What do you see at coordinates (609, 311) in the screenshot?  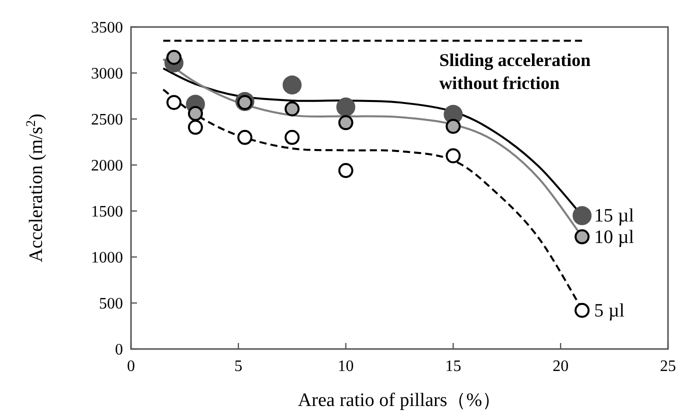 I see `series-label: 5 µl` at bounding box center [609, 311].